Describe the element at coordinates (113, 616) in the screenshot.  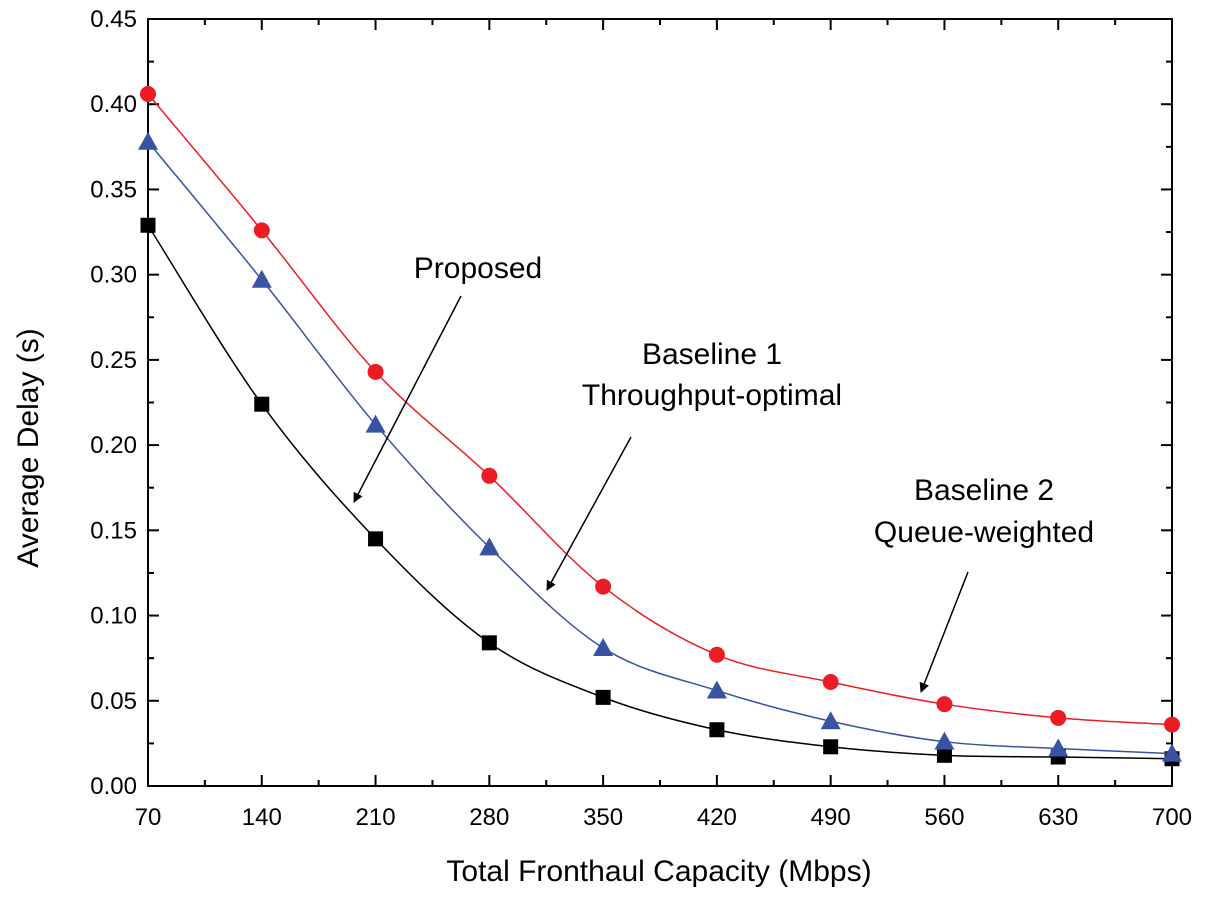
I see `y-tick-label: 0.10` at that location.